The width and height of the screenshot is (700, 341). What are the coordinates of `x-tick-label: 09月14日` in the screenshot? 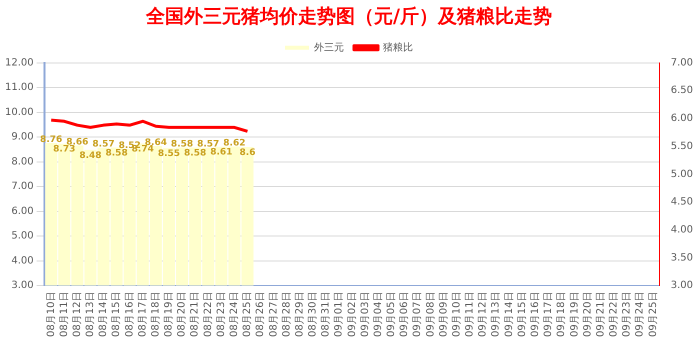 It's located at (509, 315).